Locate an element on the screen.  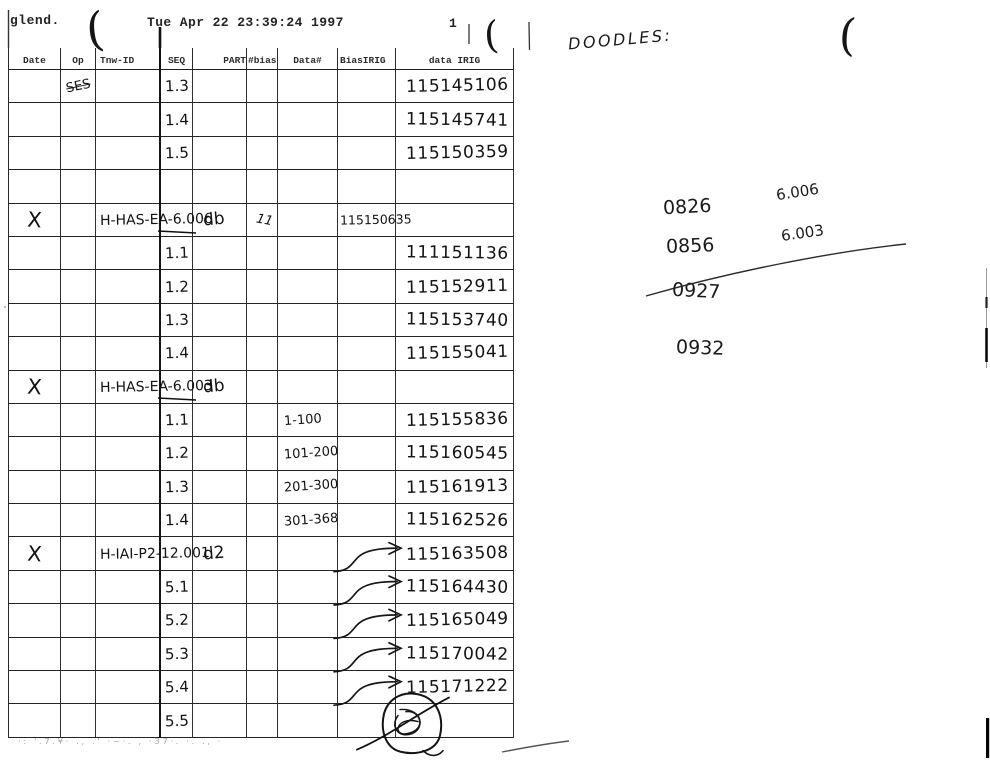
handwritten-data_irig: 111151136 is located at coordinates (457, 253).